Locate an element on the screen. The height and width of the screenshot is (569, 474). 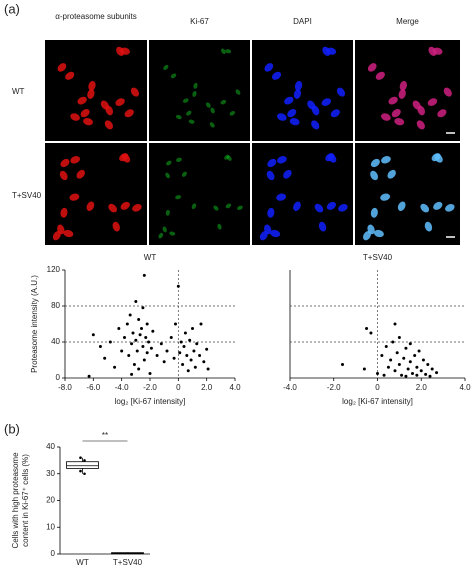
x-axis-label: log₂ [Ki-67 intensity] is located at coordinates (150, 401).